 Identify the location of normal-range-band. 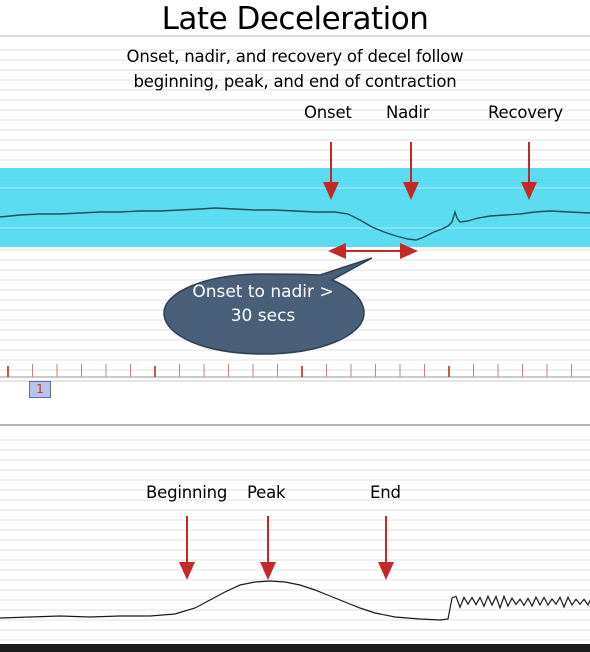
(295, 207).